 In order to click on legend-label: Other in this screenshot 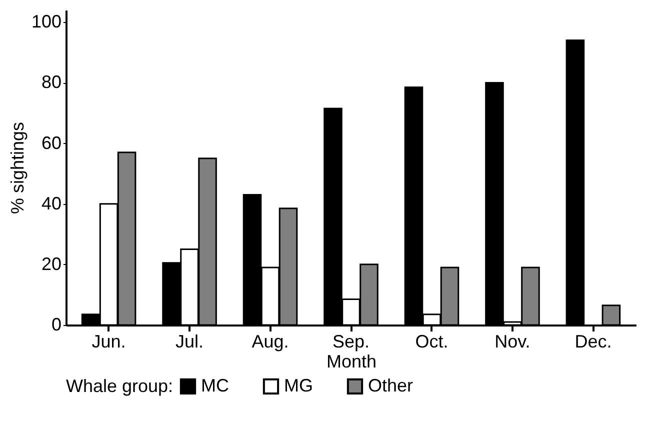, I will do `click(391, 385)`.